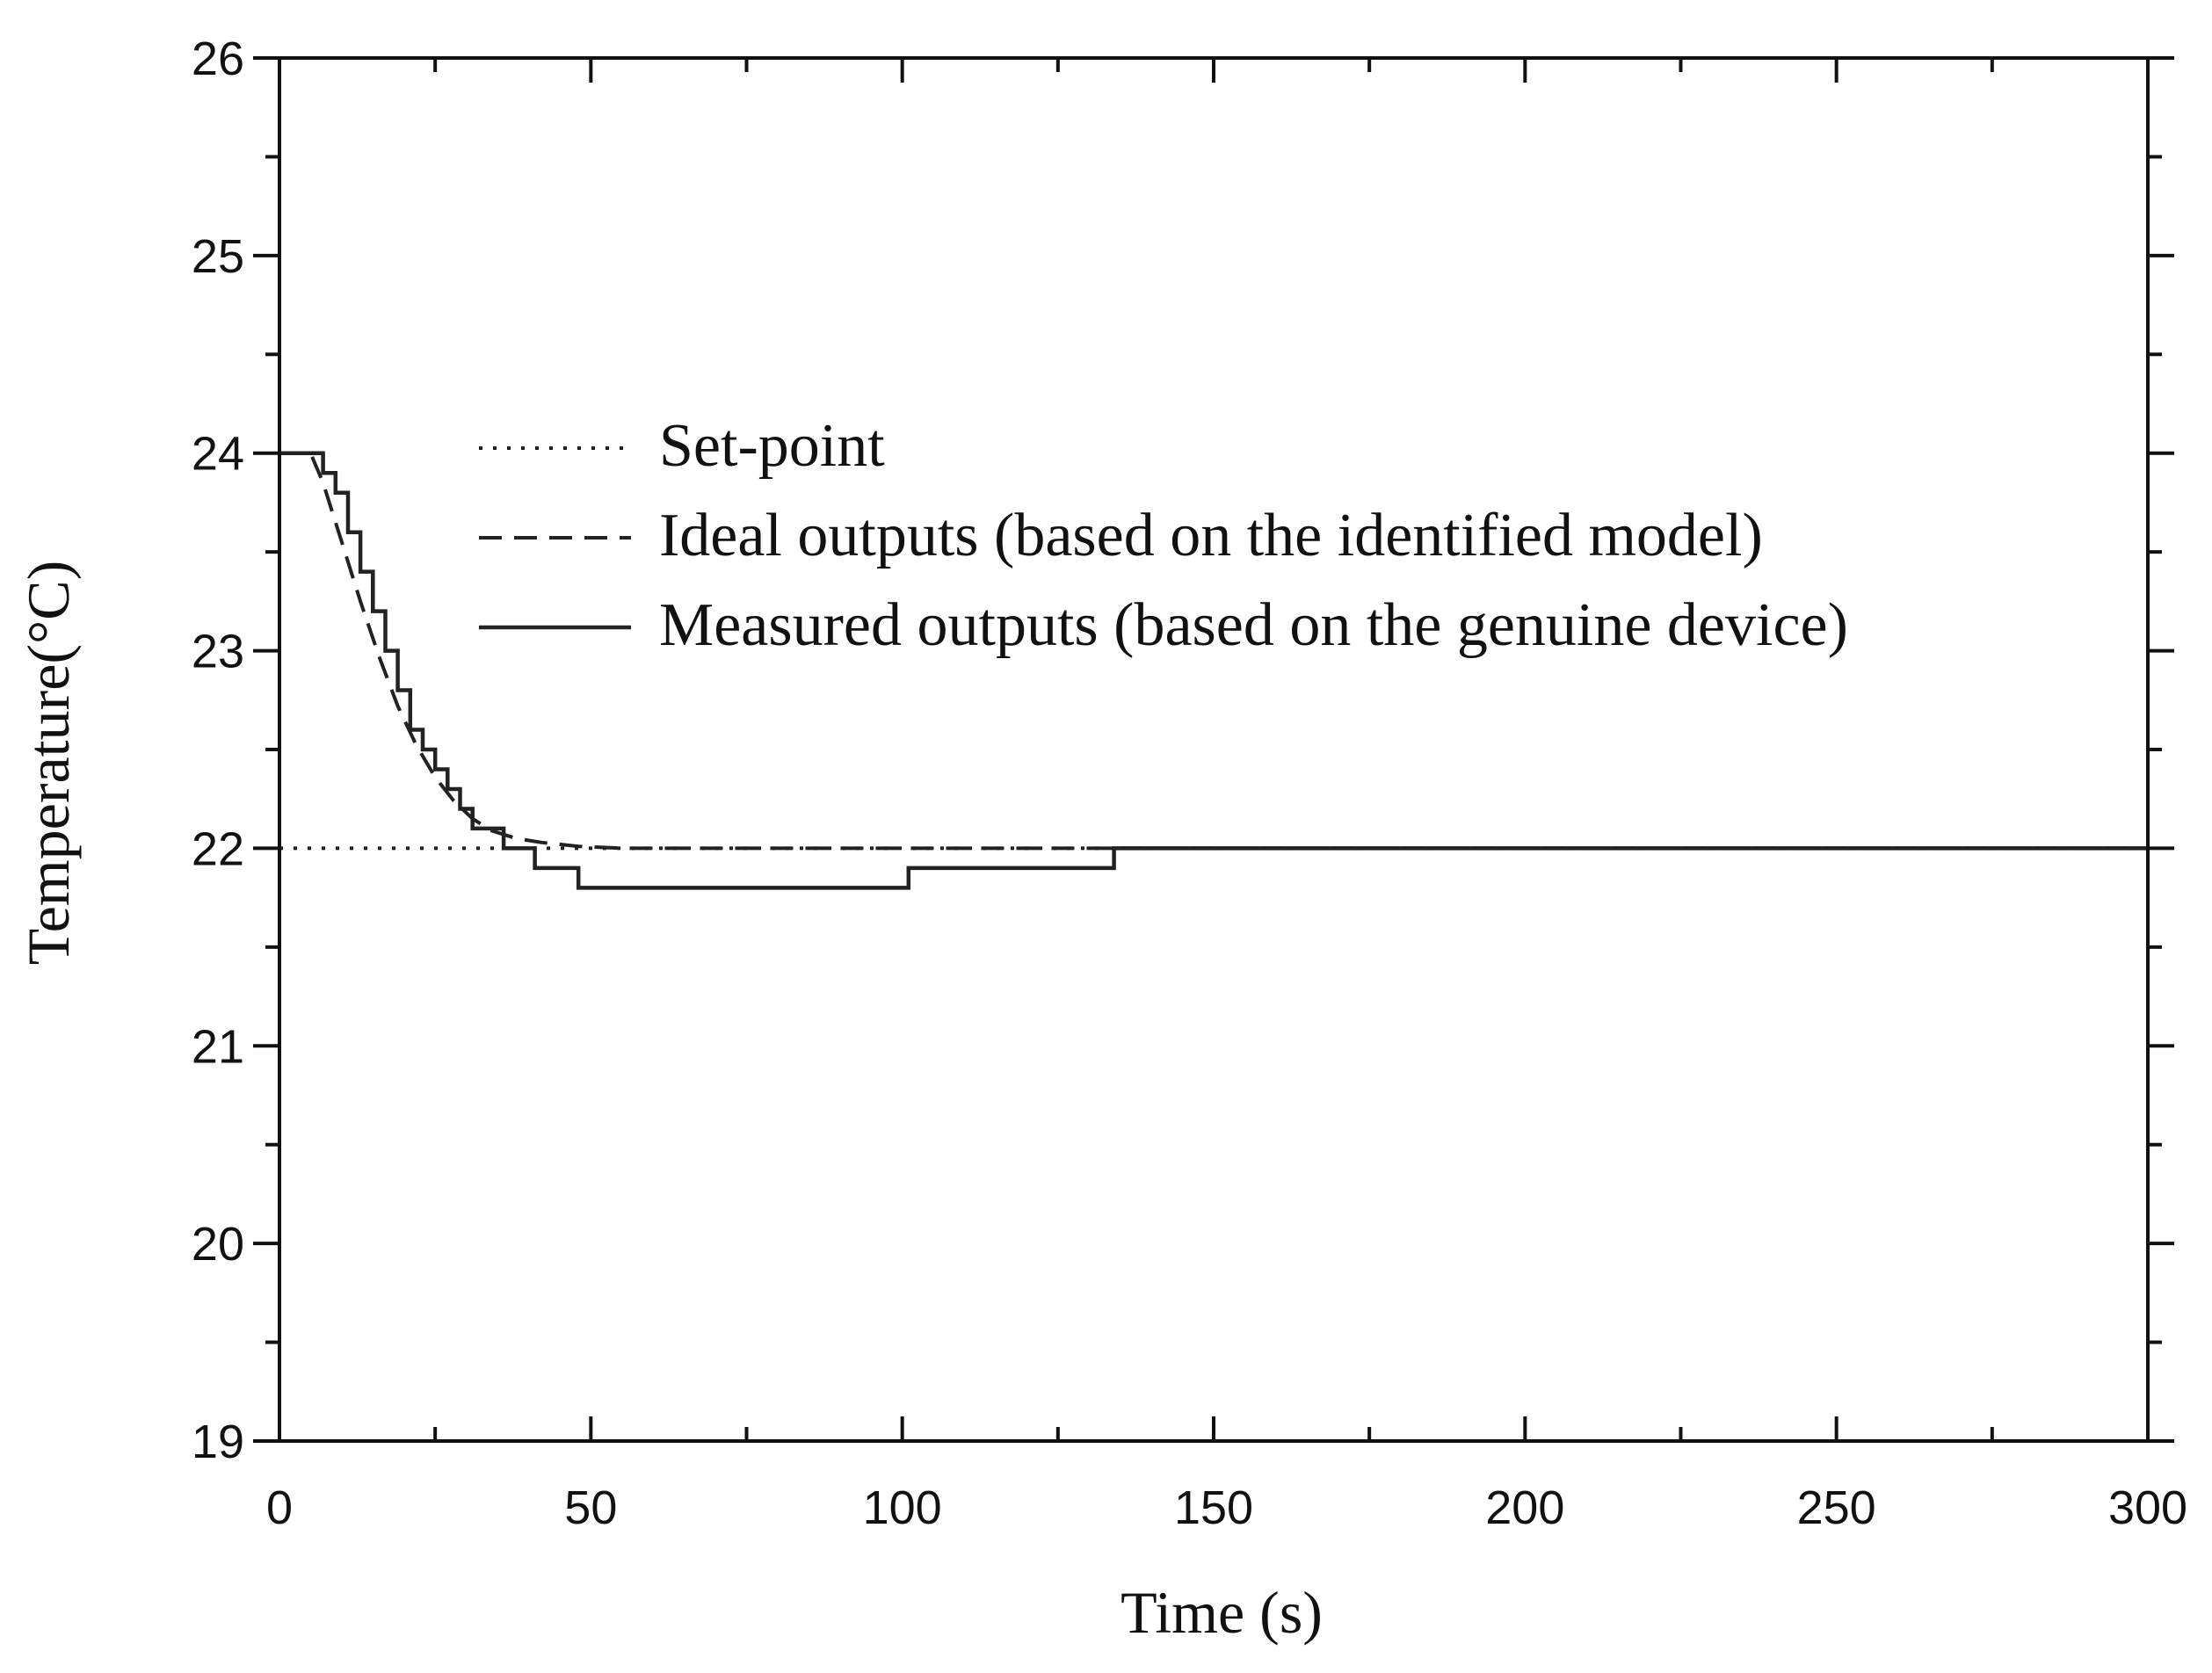 This screenshot has width=2212, height=1673. Describe the element at coordinates (1524, 1508) in the screenshot. I see `x-tick-label: 200` at that location.